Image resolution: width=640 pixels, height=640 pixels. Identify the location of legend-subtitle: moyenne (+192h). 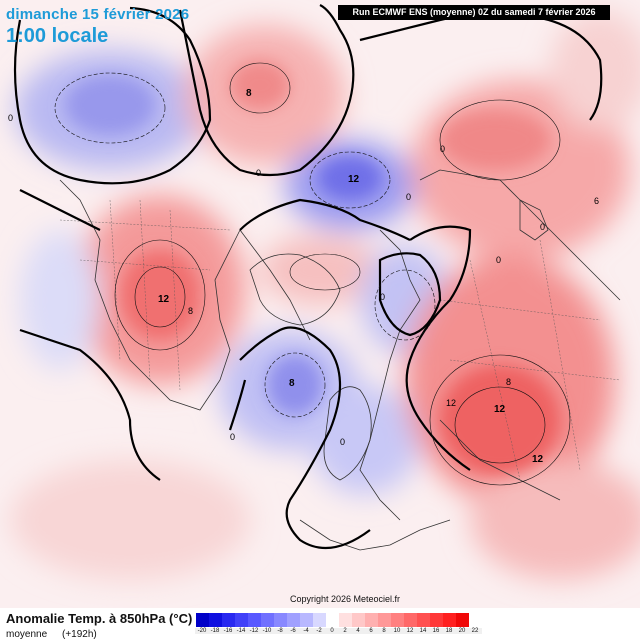
(51, 634).